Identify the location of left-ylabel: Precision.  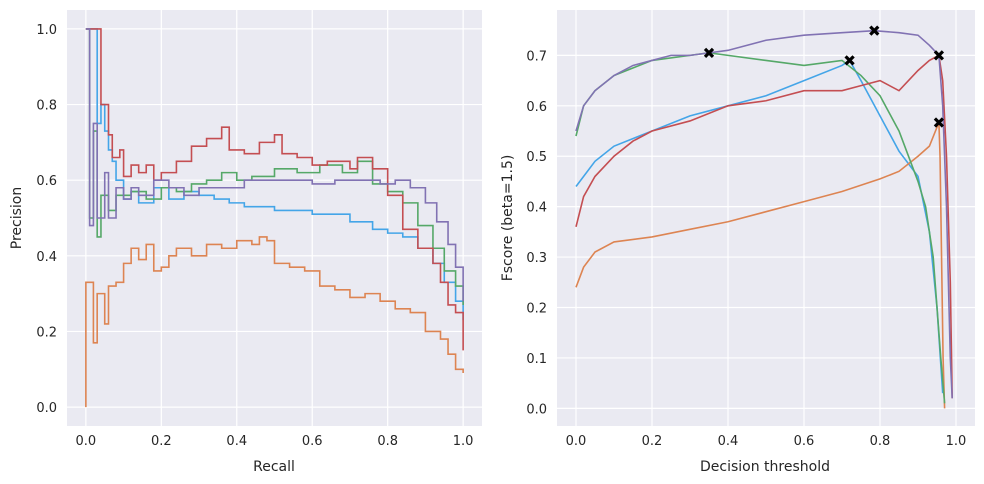
(17, 218).